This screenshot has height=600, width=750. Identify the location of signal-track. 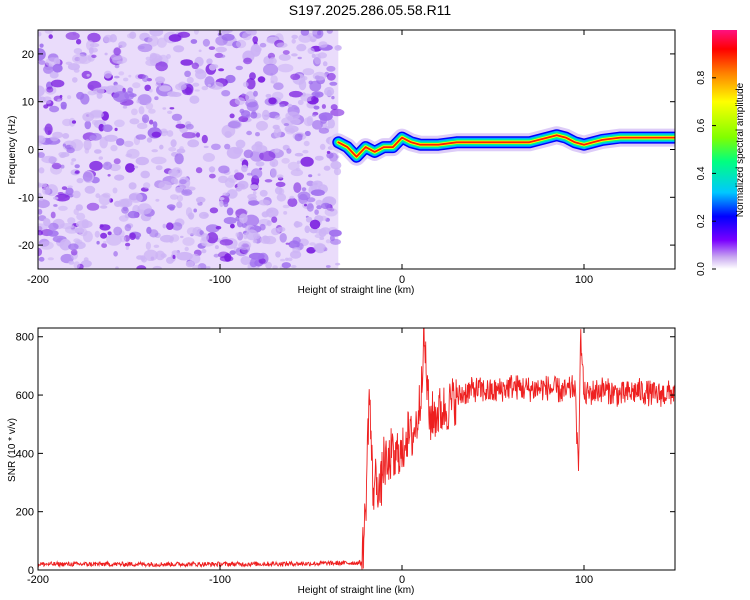
(502, 146).